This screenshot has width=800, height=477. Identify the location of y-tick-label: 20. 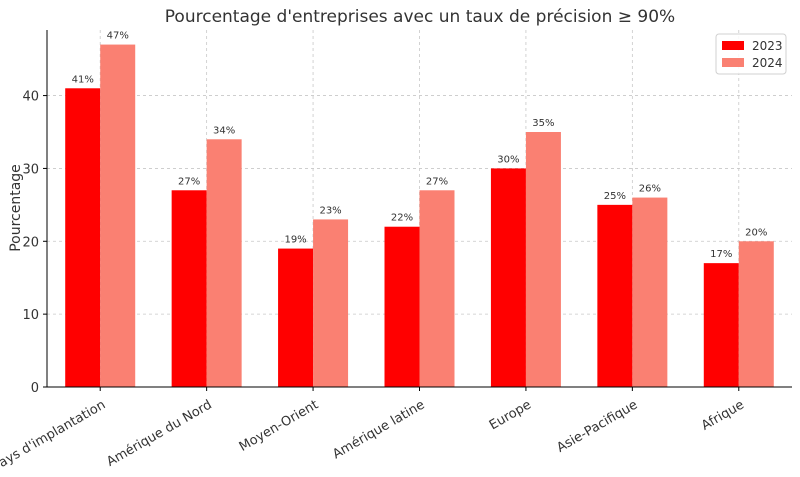
(30, 242).